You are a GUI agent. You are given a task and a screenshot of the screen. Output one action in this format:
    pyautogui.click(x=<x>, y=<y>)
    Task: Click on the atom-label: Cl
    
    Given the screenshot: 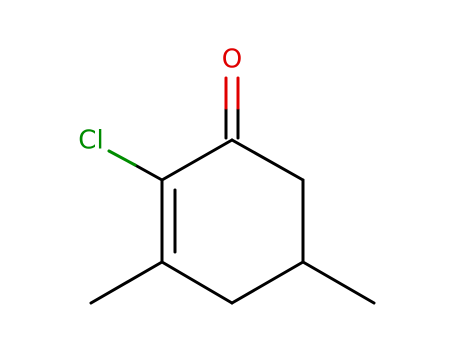 What is the action you would take?
    pyautogui.click(x=90, y=141)
    